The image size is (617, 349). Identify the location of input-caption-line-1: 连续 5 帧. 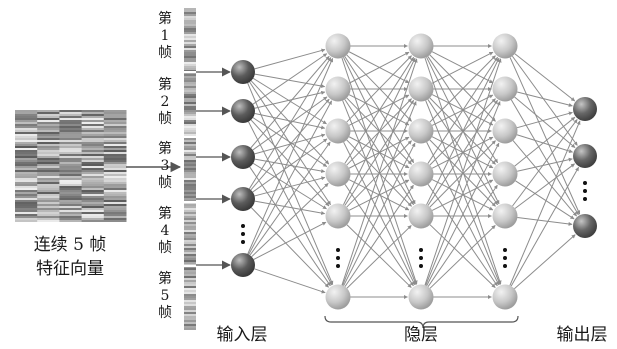
(70, 245).